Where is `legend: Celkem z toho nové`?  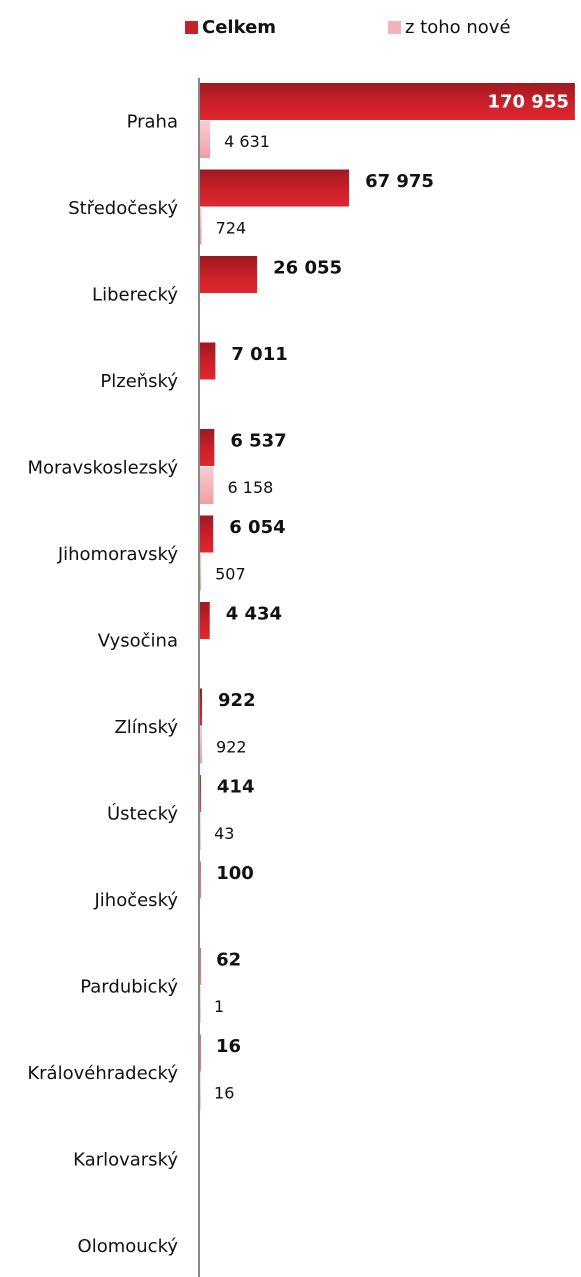 legend: Celkem z toho nové is located at coordinates (348, 27).